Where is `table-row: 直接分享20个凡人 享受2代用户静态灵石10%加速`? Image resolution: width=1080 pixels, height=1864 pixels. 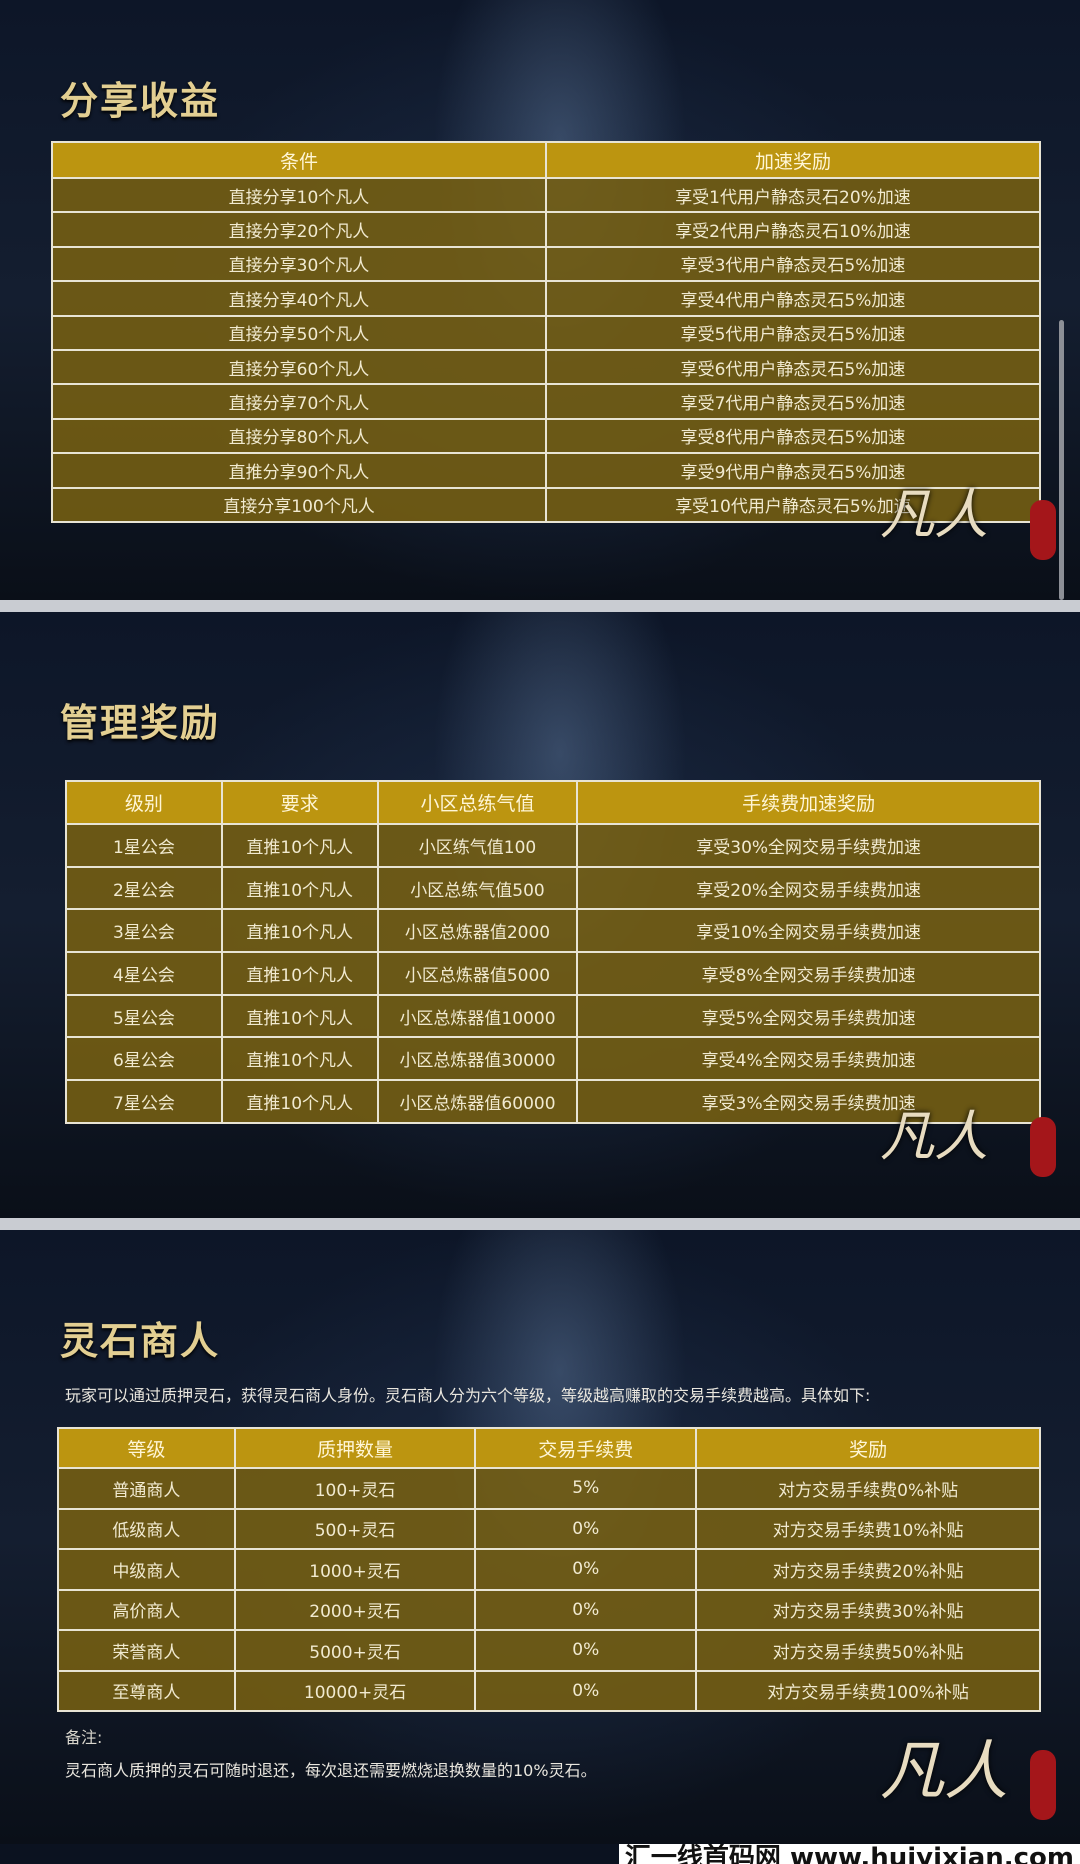
table-row: 直接分享20个凡人 享受2代用户静态灵石10%加速 is located at coordinates (546, 229).